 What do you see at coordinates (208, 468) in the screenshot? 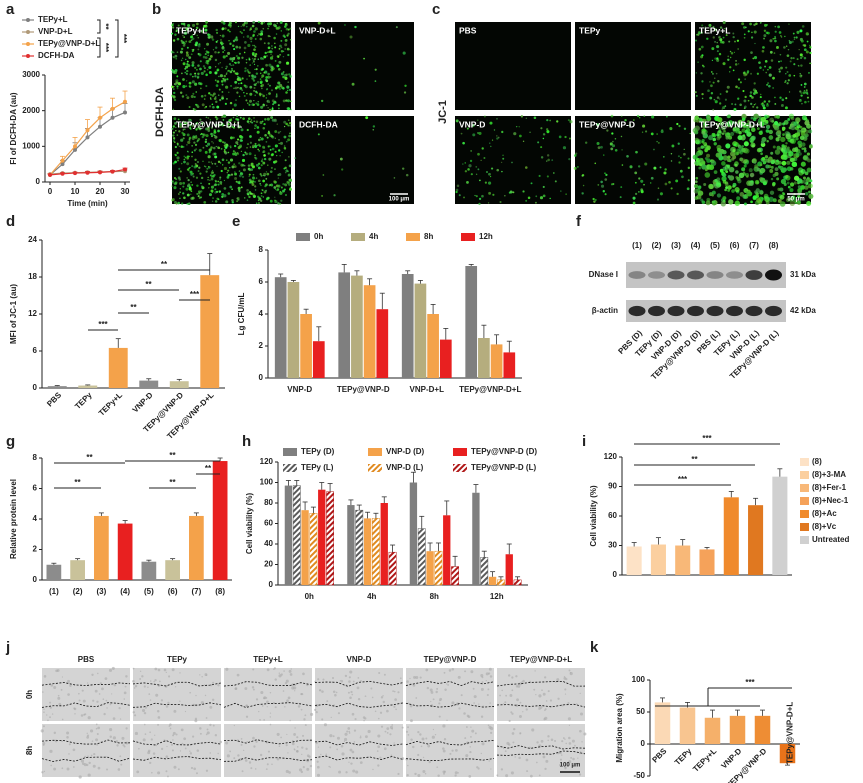
I see `significance: **` at bounding box center [208, 468].